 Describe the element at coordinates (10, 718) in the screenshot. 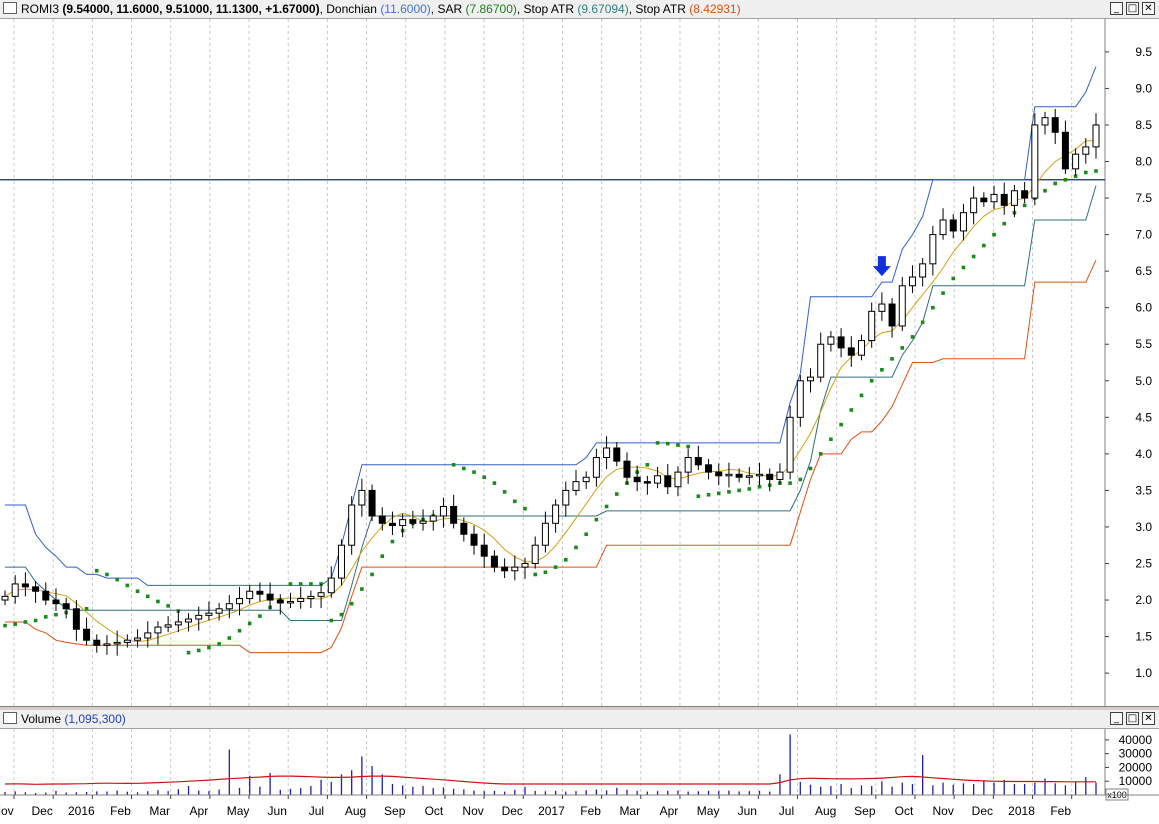

I see `volume-window-icon` at that location.